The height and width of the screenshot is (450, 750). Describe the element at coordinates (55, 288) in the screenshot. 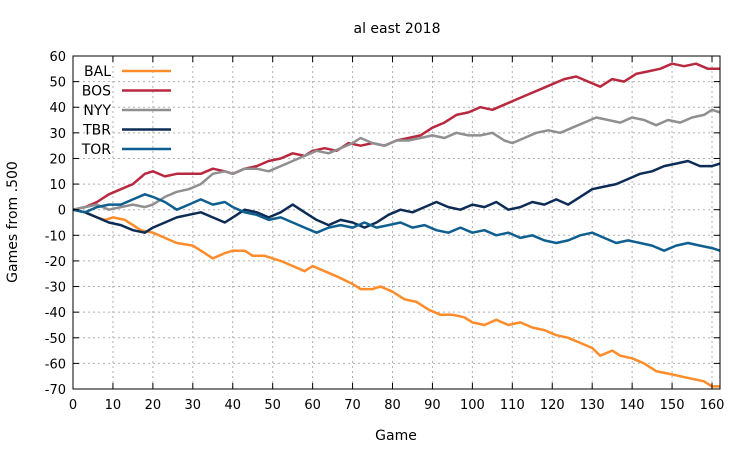

I see `y-tick-label: -30` at that location.